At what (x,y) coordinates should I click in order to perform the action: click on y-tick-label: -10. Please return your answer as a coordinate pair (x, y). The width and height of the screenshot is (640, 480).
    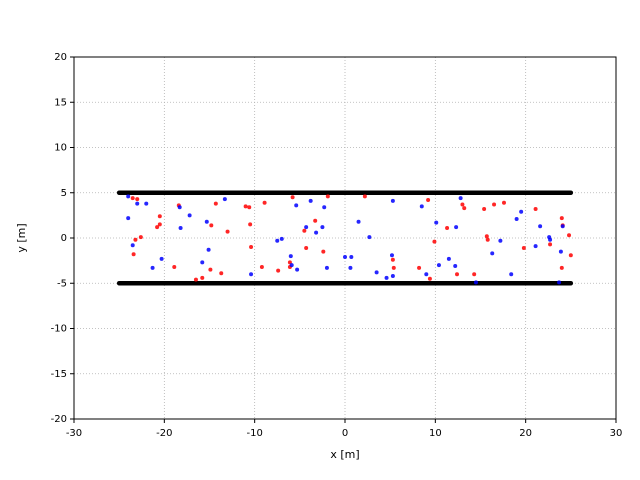
    Looking at the image, I should click on (59, 329).